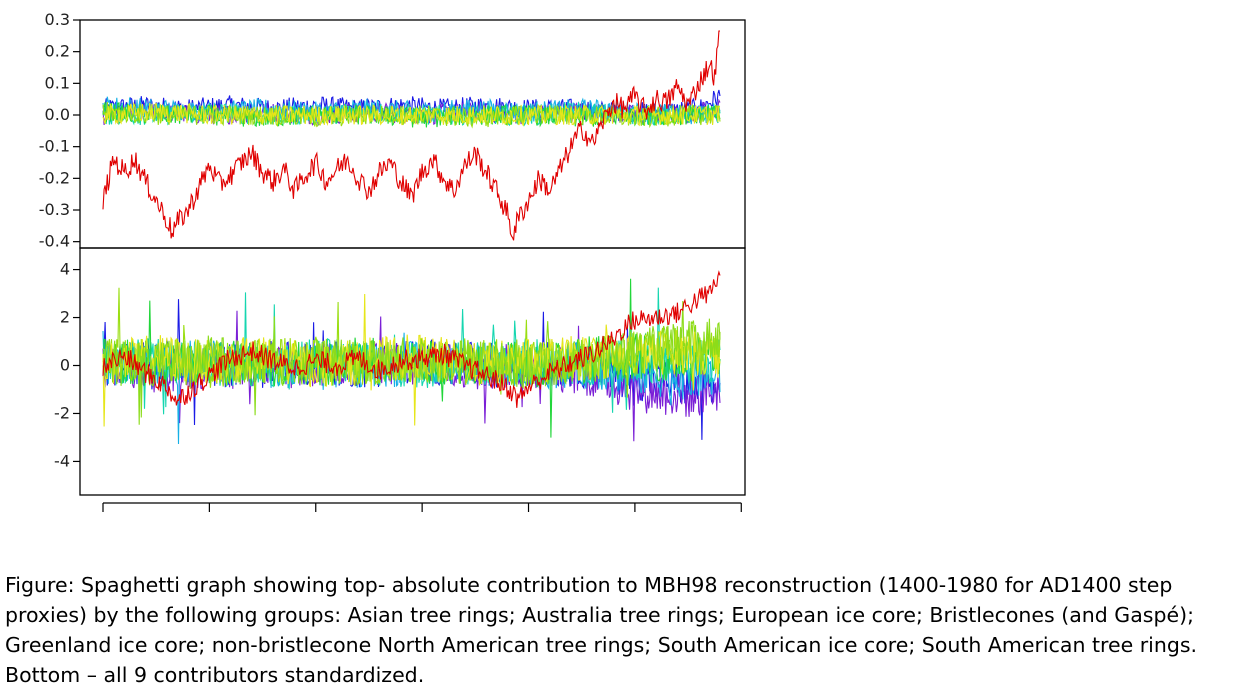 The width and height of the screenshot is (1254, 699). What do you see at coordinates (65, 365) in the screenshot?
I see `y-tick-label: 0` at bounding box center [65, 365].